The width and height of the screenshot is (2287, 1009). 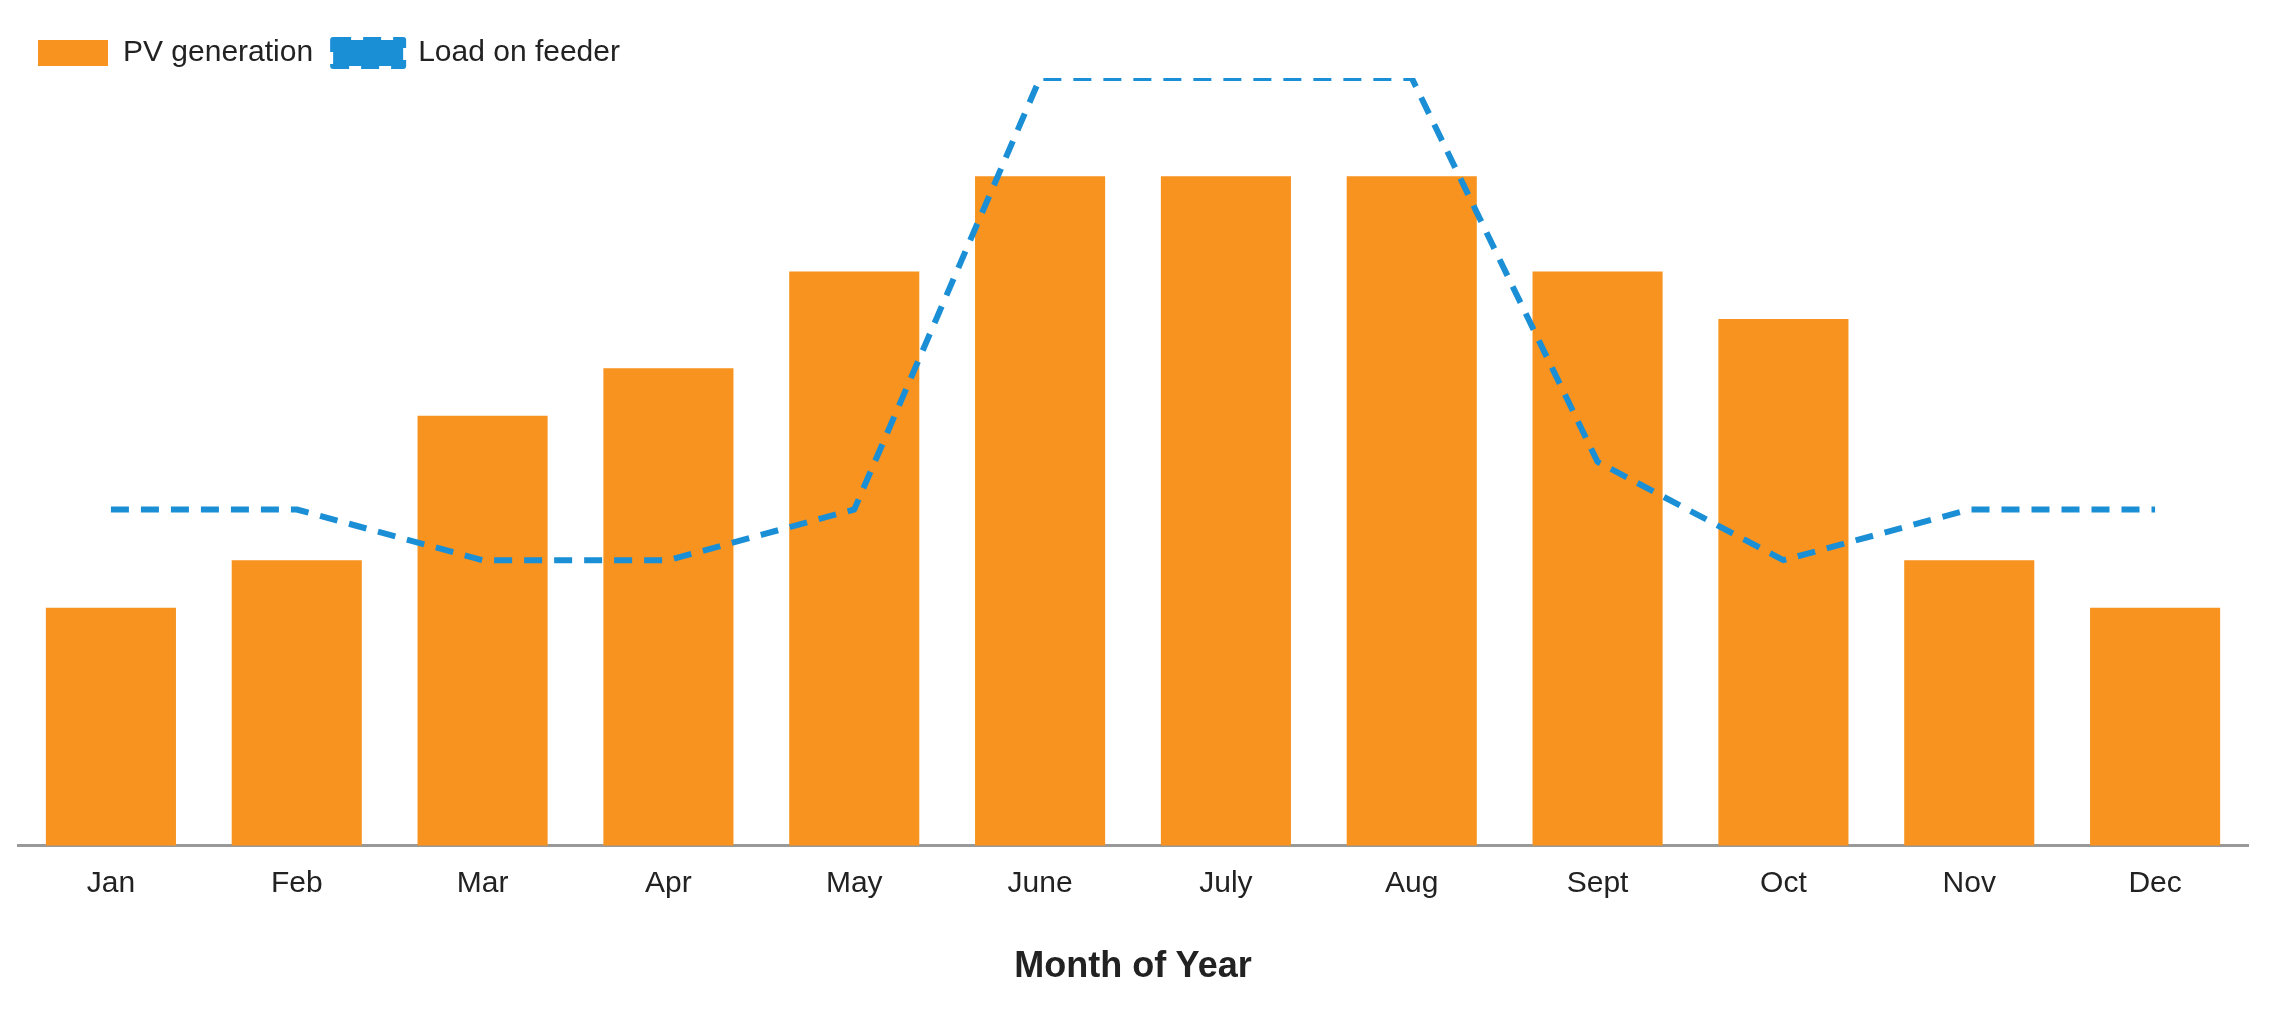 I want to click on legend-label: Load on feeder, so click(x=519, y=51).